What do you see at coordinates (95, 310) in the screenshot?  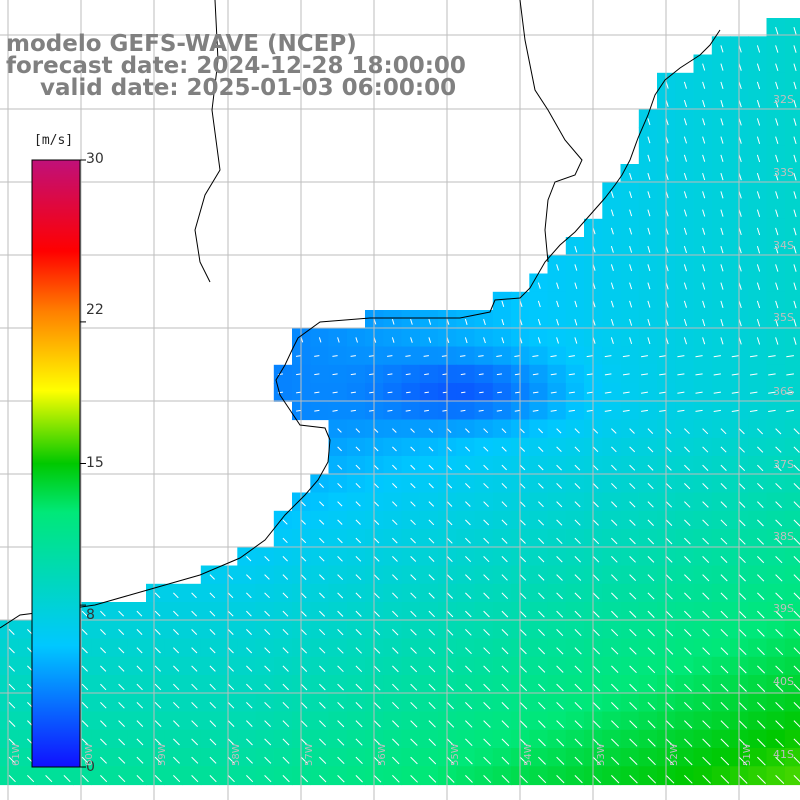 I see `colorbar-tick-22: 22` at bounding box center [95, 310].